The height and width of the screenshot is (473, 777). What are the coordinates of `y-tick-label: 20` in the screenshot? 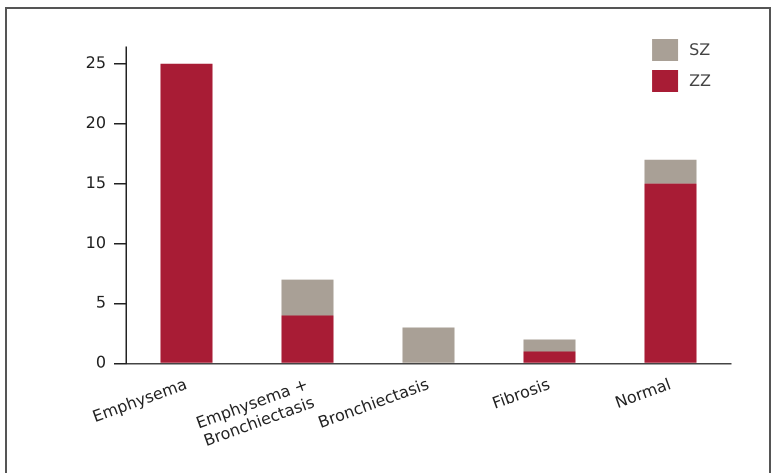 It's located at (96, 122).